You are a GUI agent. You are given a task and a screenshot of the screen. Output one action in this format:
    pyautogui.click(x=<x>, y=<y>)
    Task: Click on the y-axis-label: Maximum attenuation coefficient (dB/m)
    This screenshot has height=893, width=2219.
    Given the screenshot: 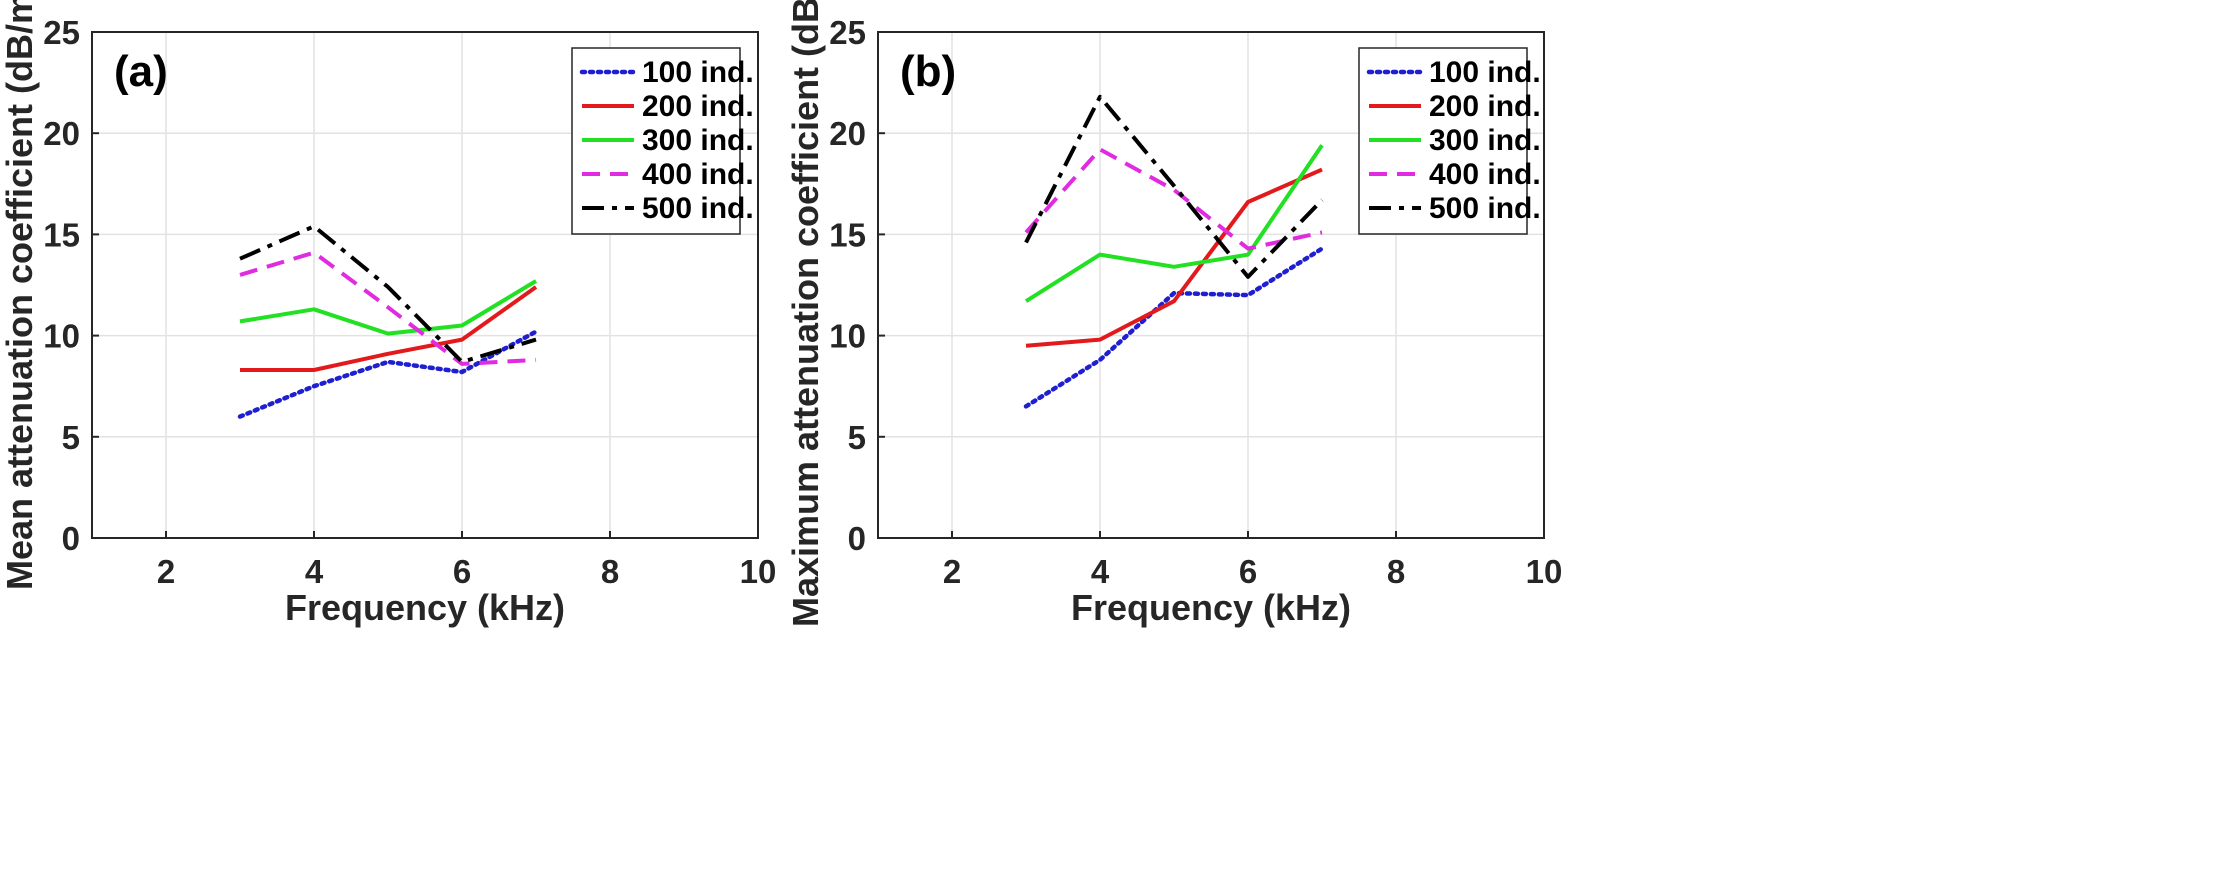 What is the action you would take?
    pyautogui.click(x=805, y=313)
    